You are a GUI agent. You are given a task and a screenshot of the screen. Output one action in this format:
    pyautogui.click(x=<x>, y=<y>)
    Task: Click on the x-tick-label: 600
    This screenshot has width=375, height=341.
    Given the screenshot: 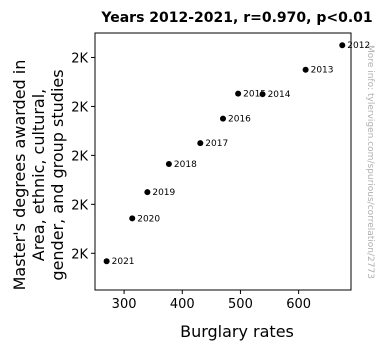 What is the action you would take?
    pyautogui.click(x=298, y=304)
    